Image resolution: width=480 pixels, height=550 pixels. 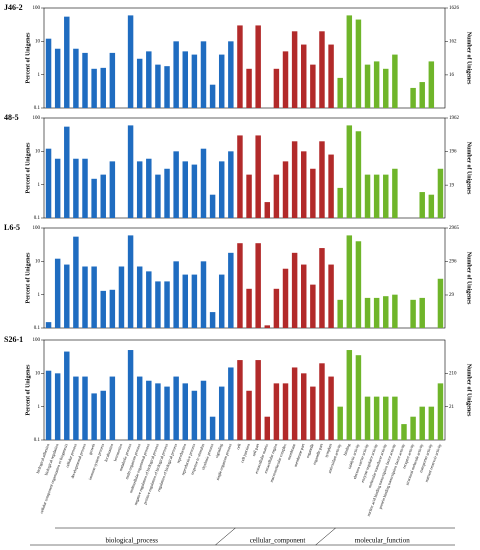 I want to click on x-tick-label: cell junction, so click(x=245, y=453).